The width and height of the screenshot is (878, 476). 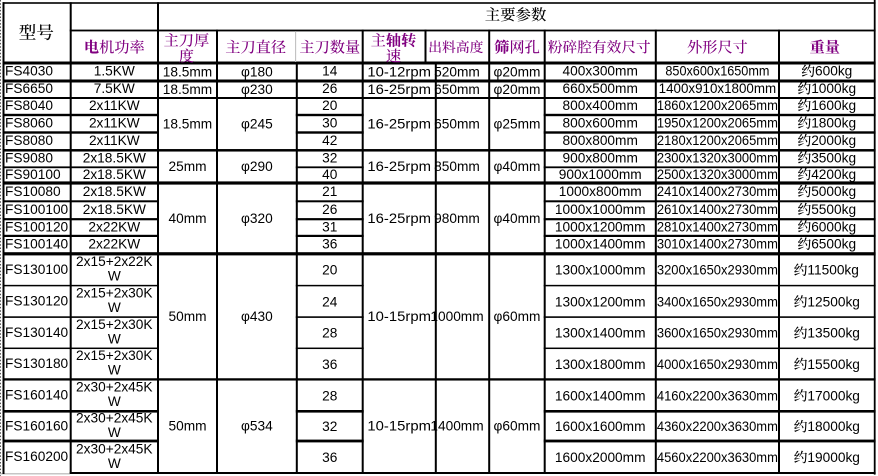 I want to click on svg-text: 4360x2200x3630mm, so click(x=717, y=426).